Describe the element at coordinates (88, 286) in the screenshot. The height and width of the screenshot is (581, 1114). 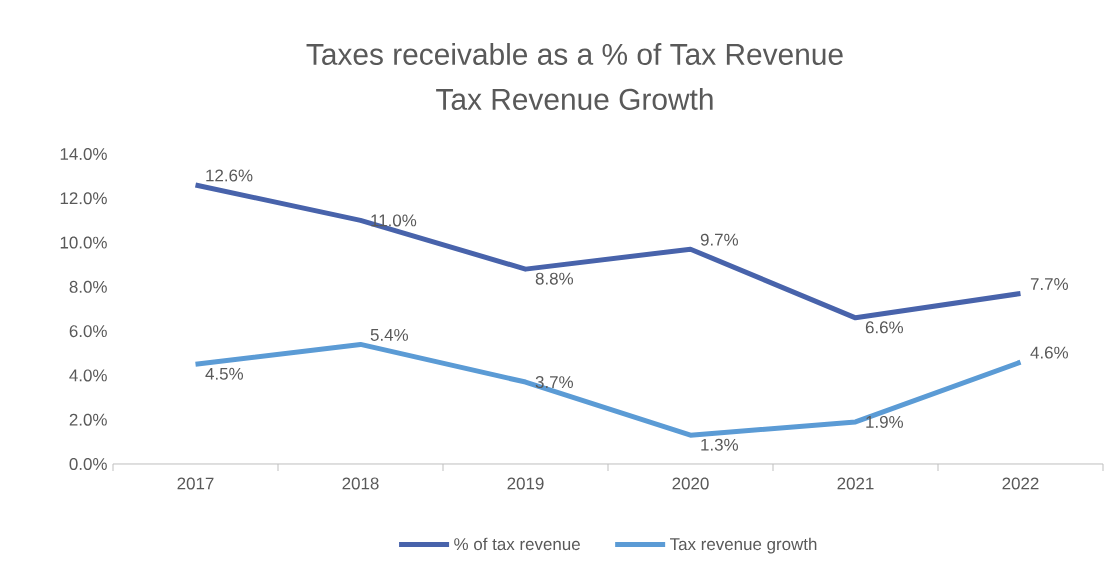
I see `y-tick-label: 8.0%` at that location.